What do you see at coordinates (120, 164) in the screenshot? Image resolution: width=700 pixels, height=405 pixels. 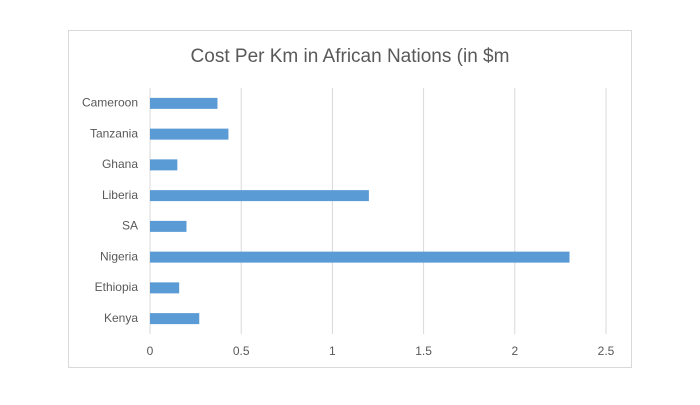 I see `y-tick-label: Ghana` at bounding box center [120, 164].